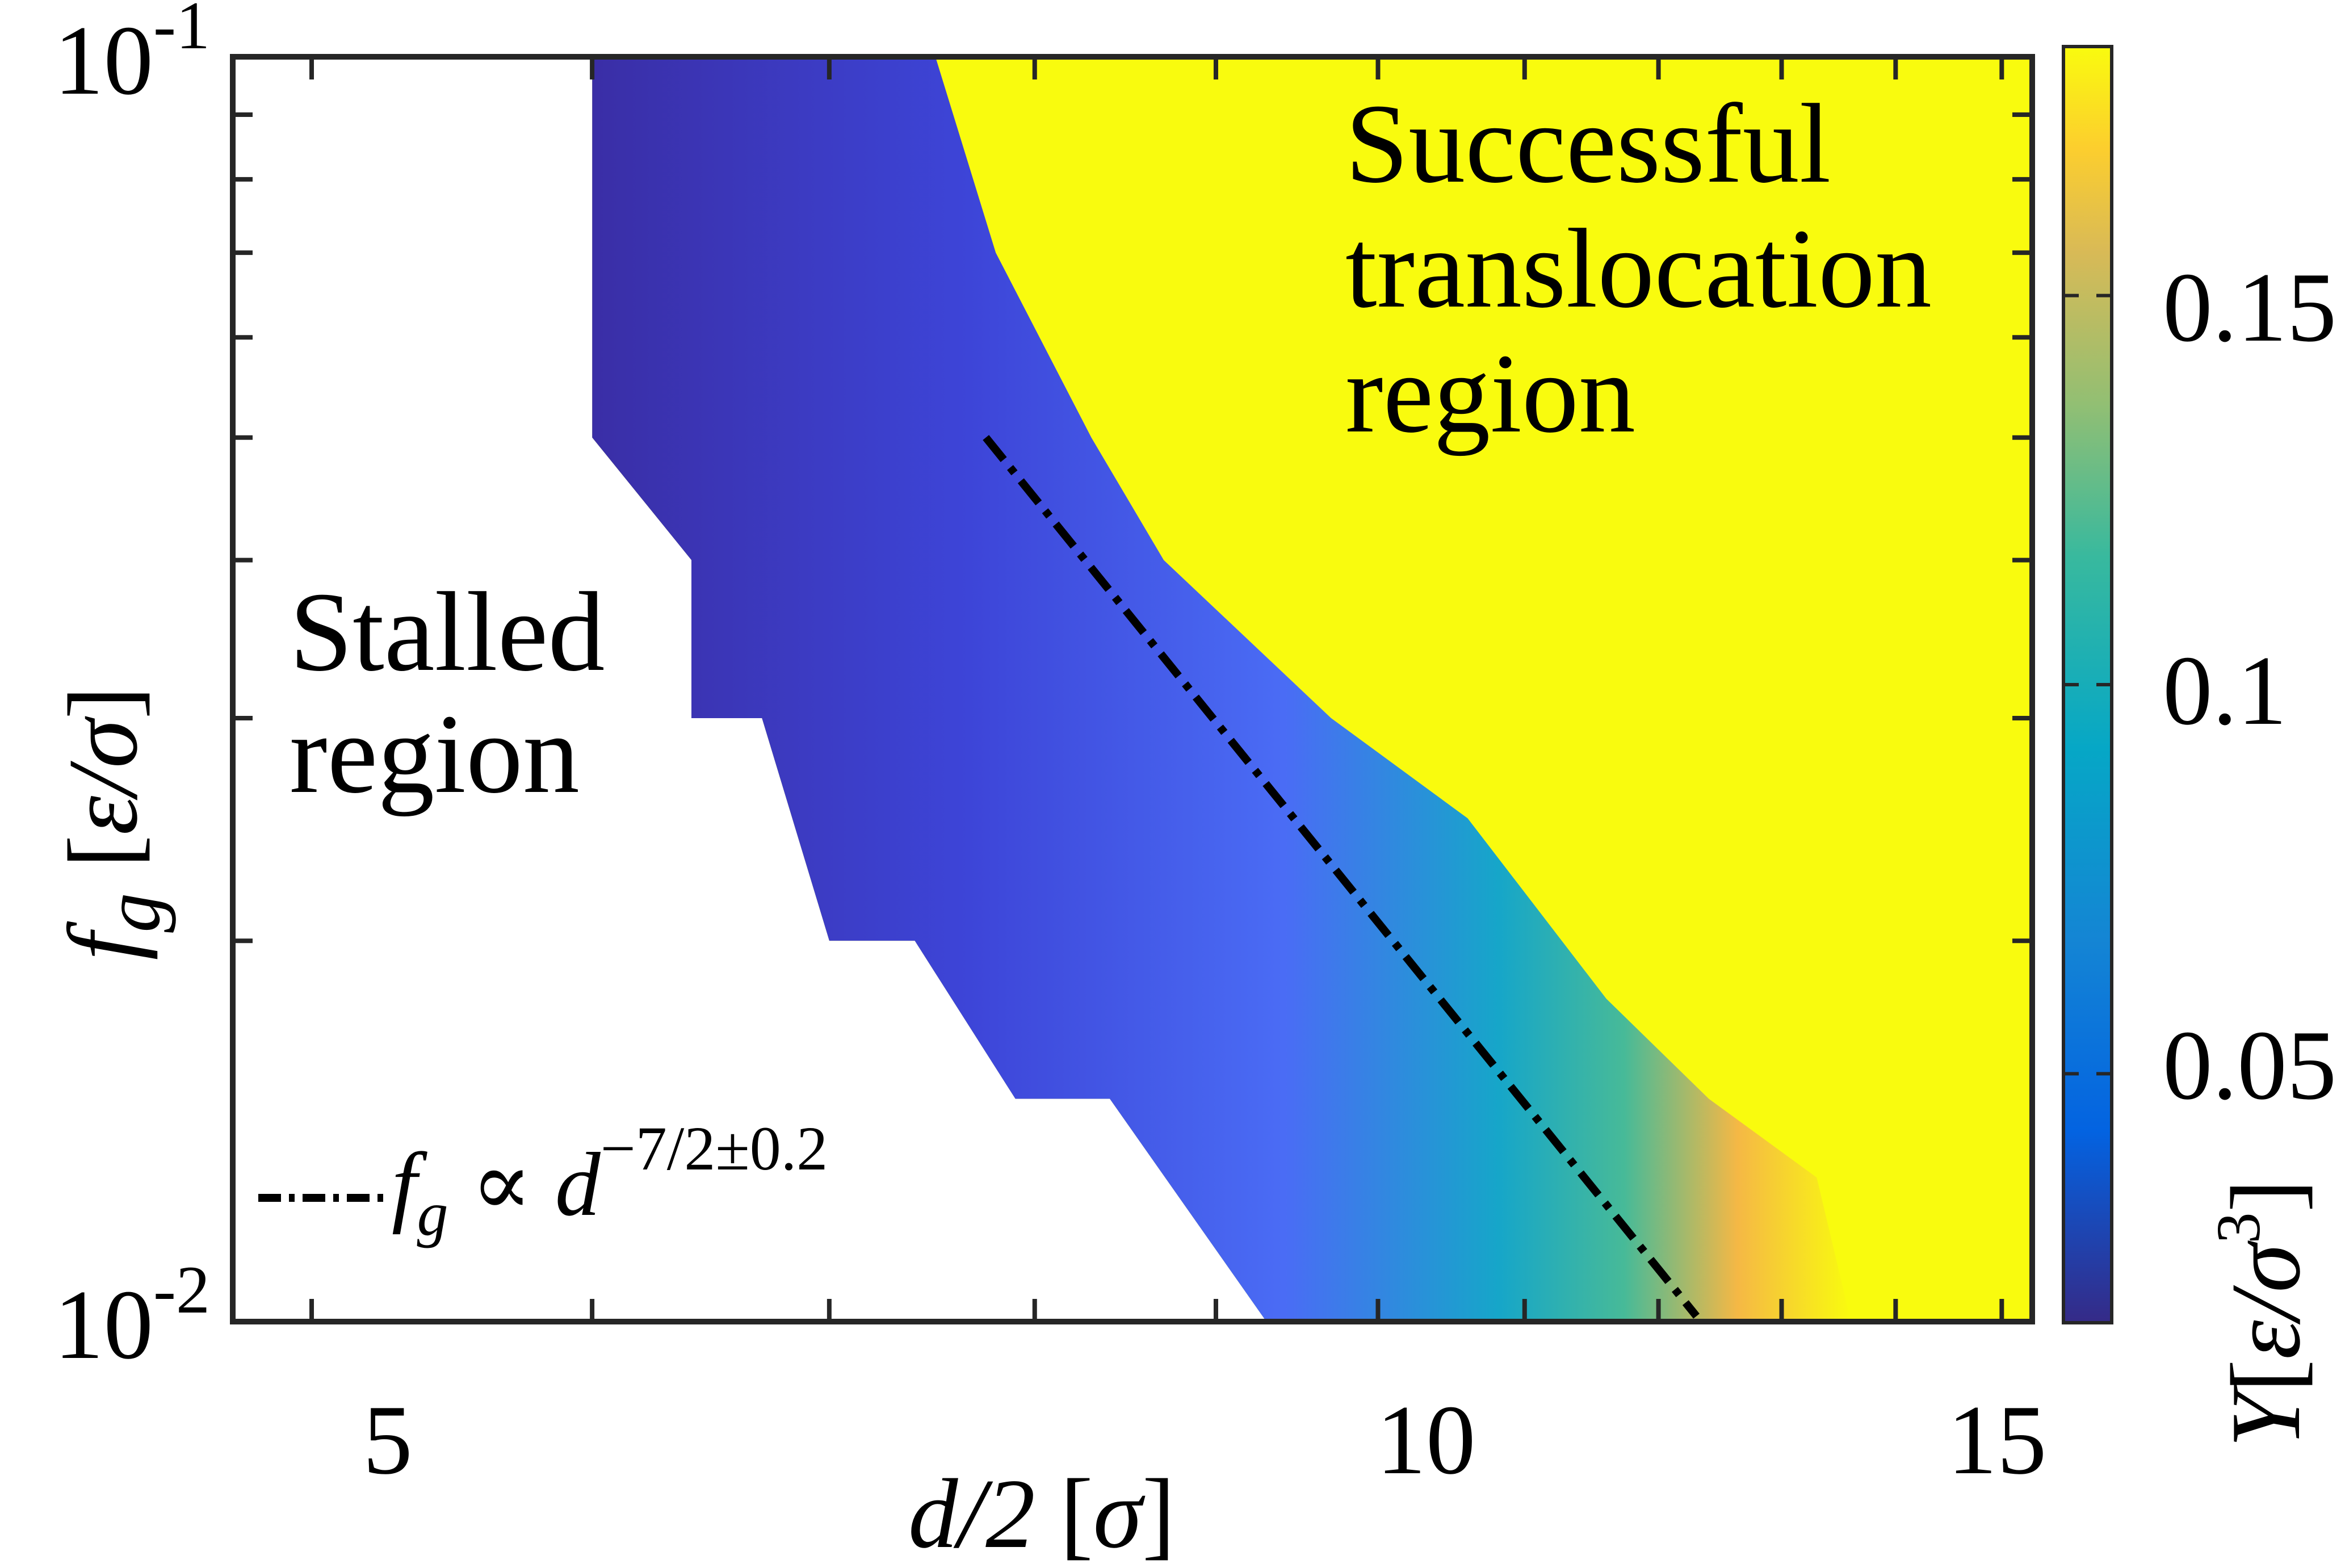  Describe the element at coordinates (132, 57) in the screenshot. I see `y-tick-label-top: 10-1` at that location.